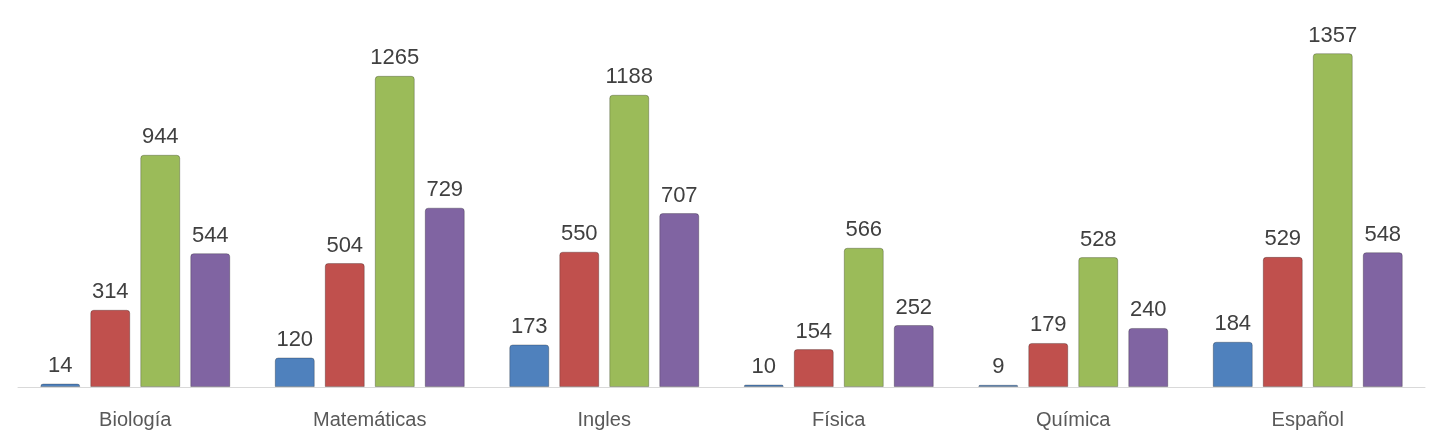  Describe the element at coordinates (1283, 238) in the screenshot. I see `data-label: 529` at that location.